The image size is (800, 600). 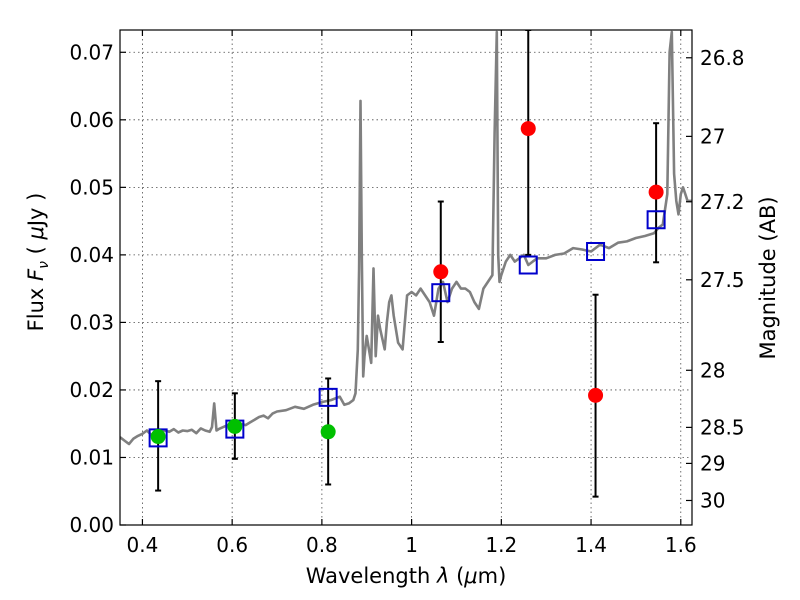 What do you see at coordinates (712, 500) in the screenshot?
I see `y2-tick-label: 30` at bounding box center [712, 500].